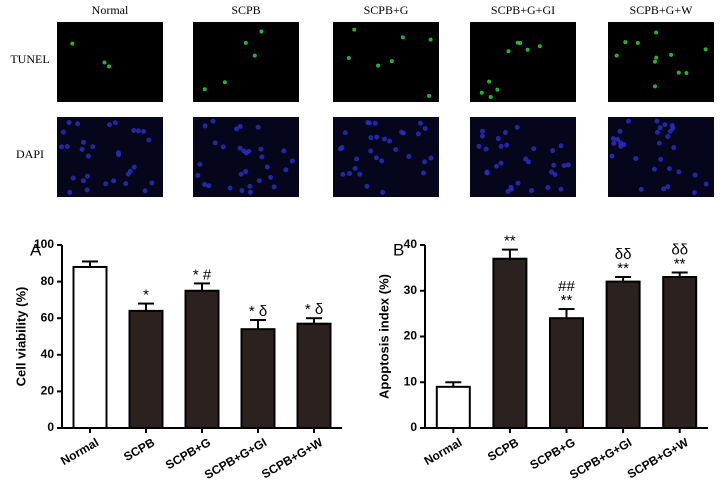 This screenshot has height=491, width=728. I want to click on significance-mark: * #, so click(202, 274).